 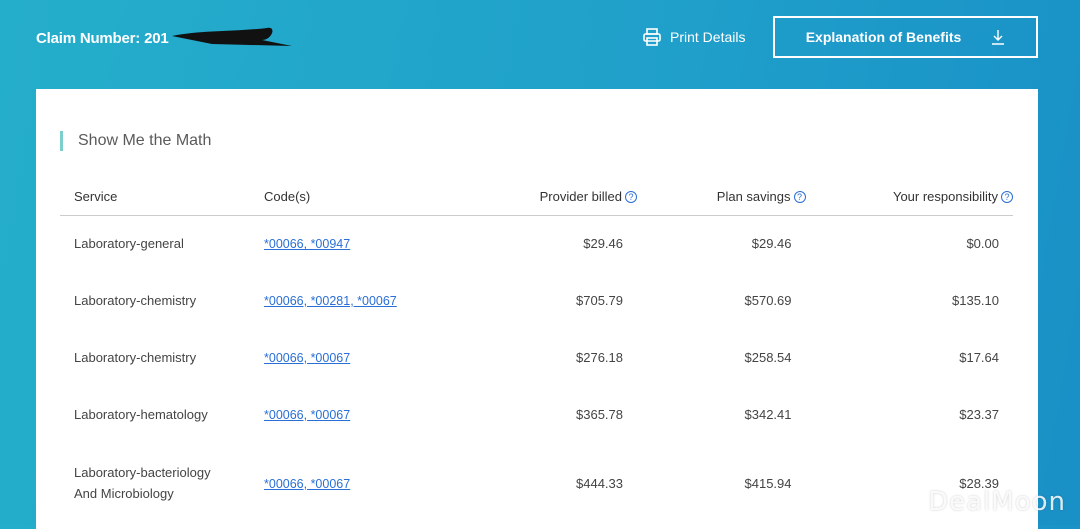 What do you see at coordinates (360, 243) in the screenshot?
I see `codes-cell: *00066, *00947` at bounding box center [360, 243].